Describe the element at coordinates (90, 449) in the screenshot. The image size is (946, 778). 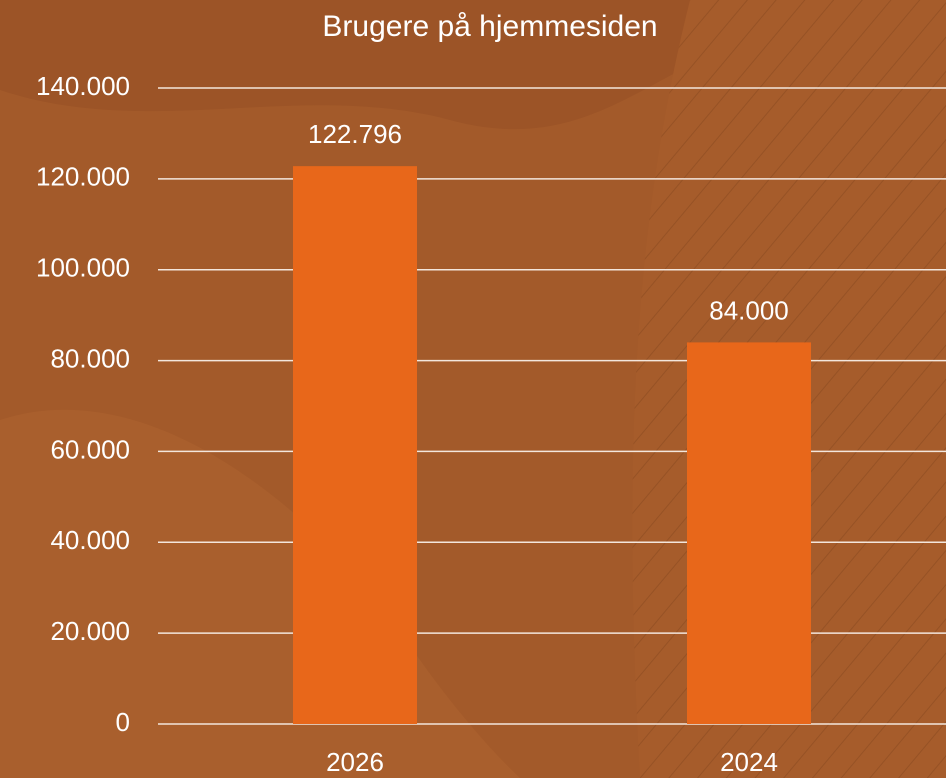
I see `y-tick-label: 60.000` at that location.